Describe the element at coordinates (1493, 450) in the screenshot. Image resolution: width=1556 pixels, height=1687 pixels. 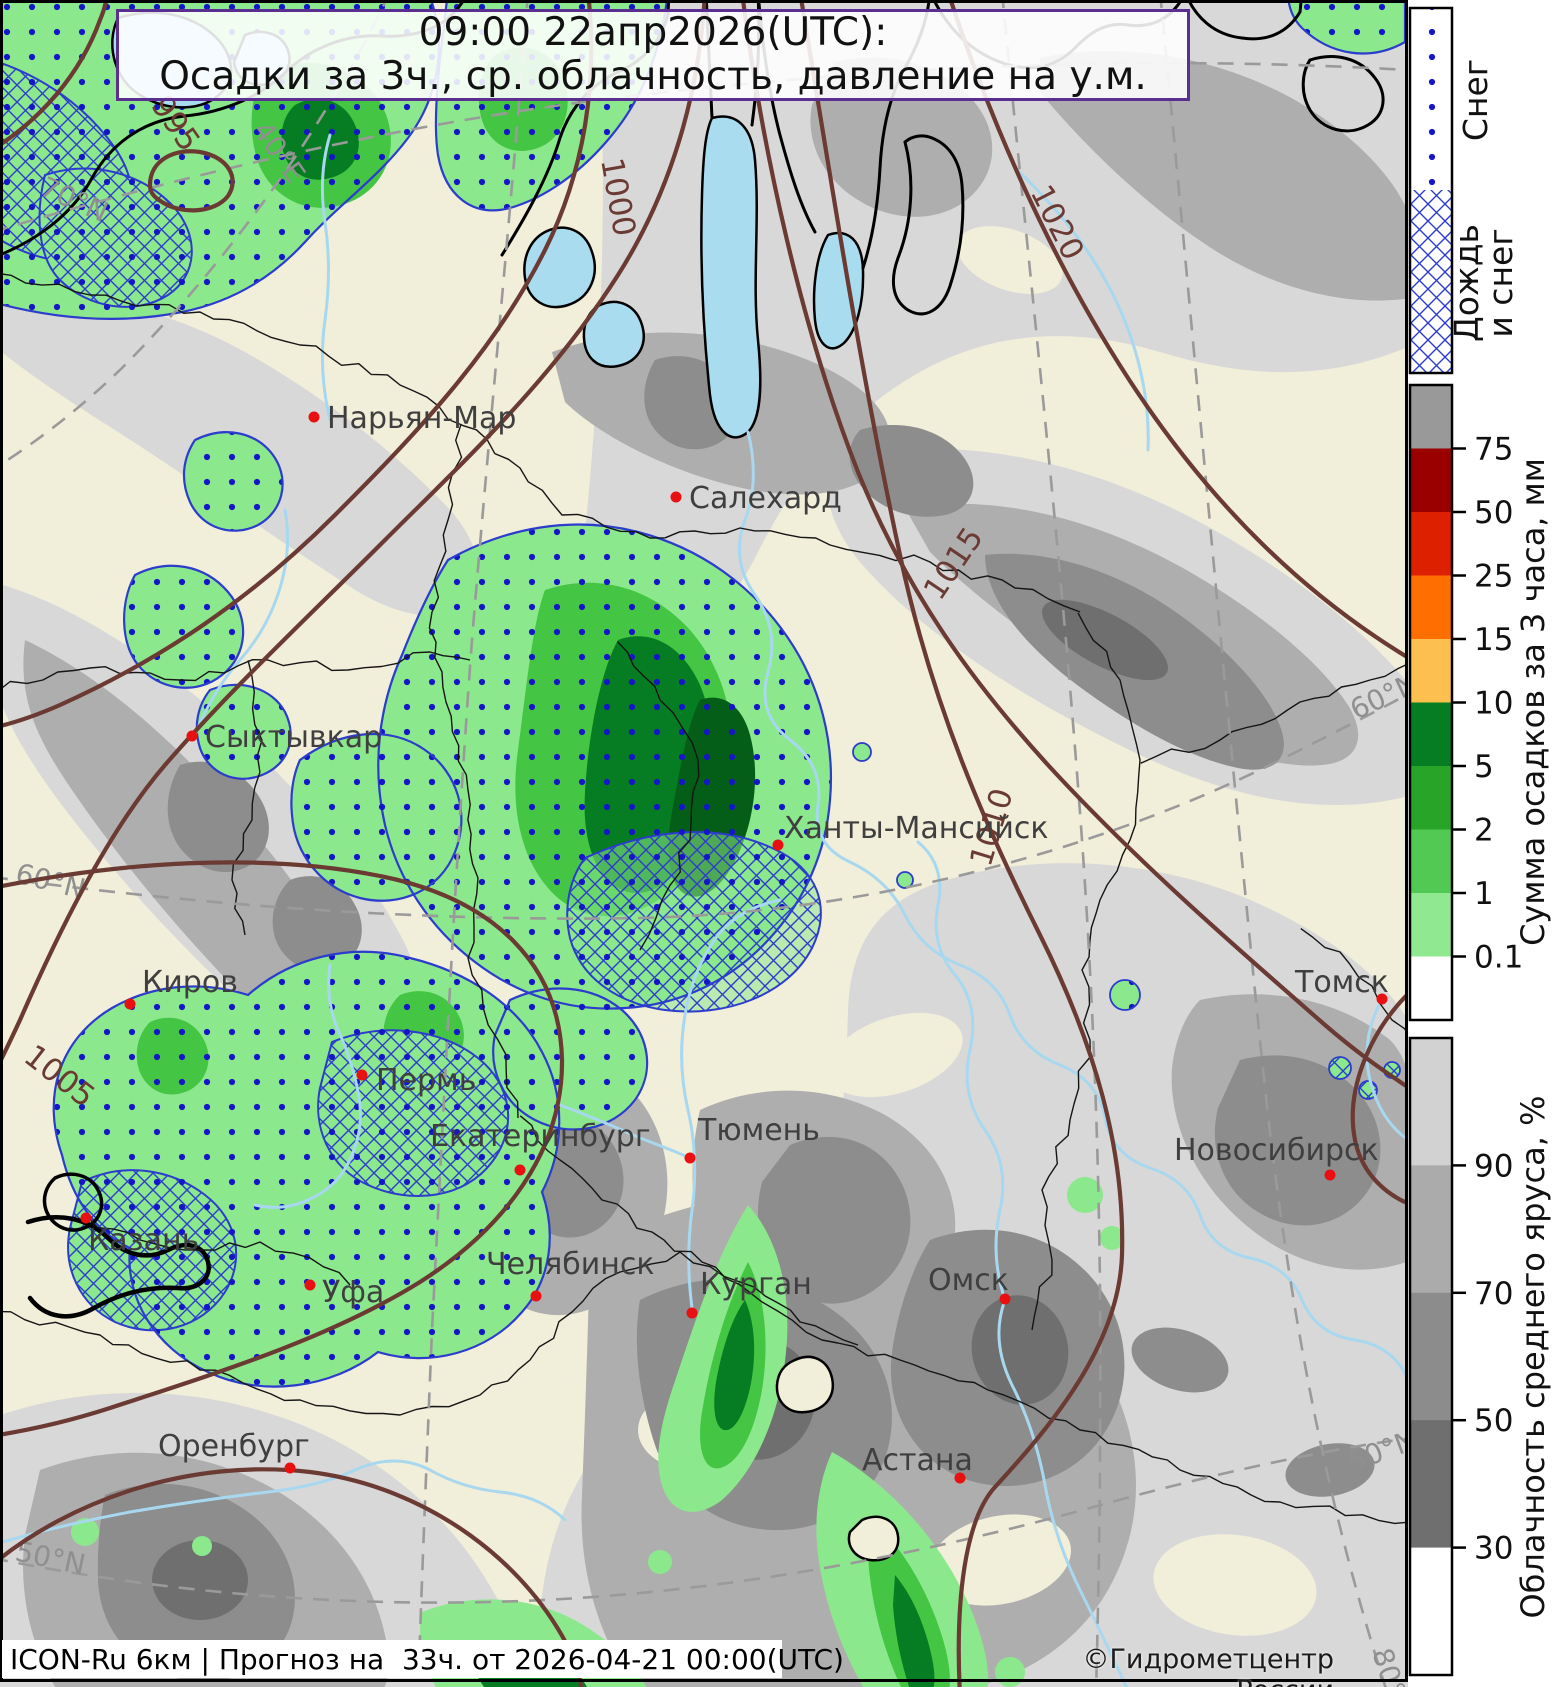
I see `precip-colorbar-tick-label: 75` at that location.